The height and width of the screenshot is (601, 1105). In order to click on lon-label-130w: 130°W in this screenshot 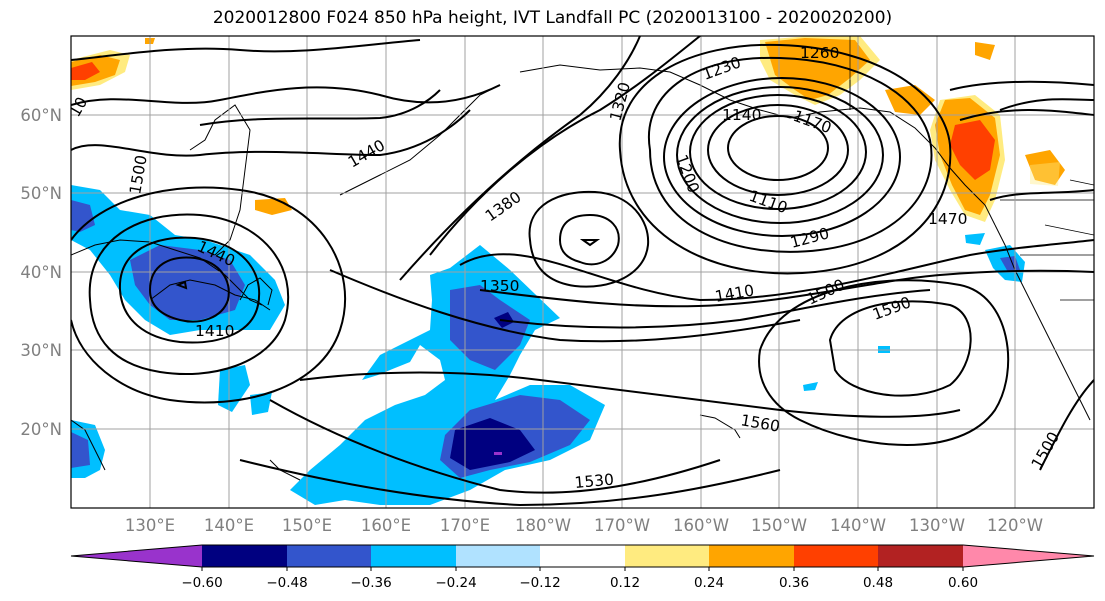, I will do `click(937, 525)`.